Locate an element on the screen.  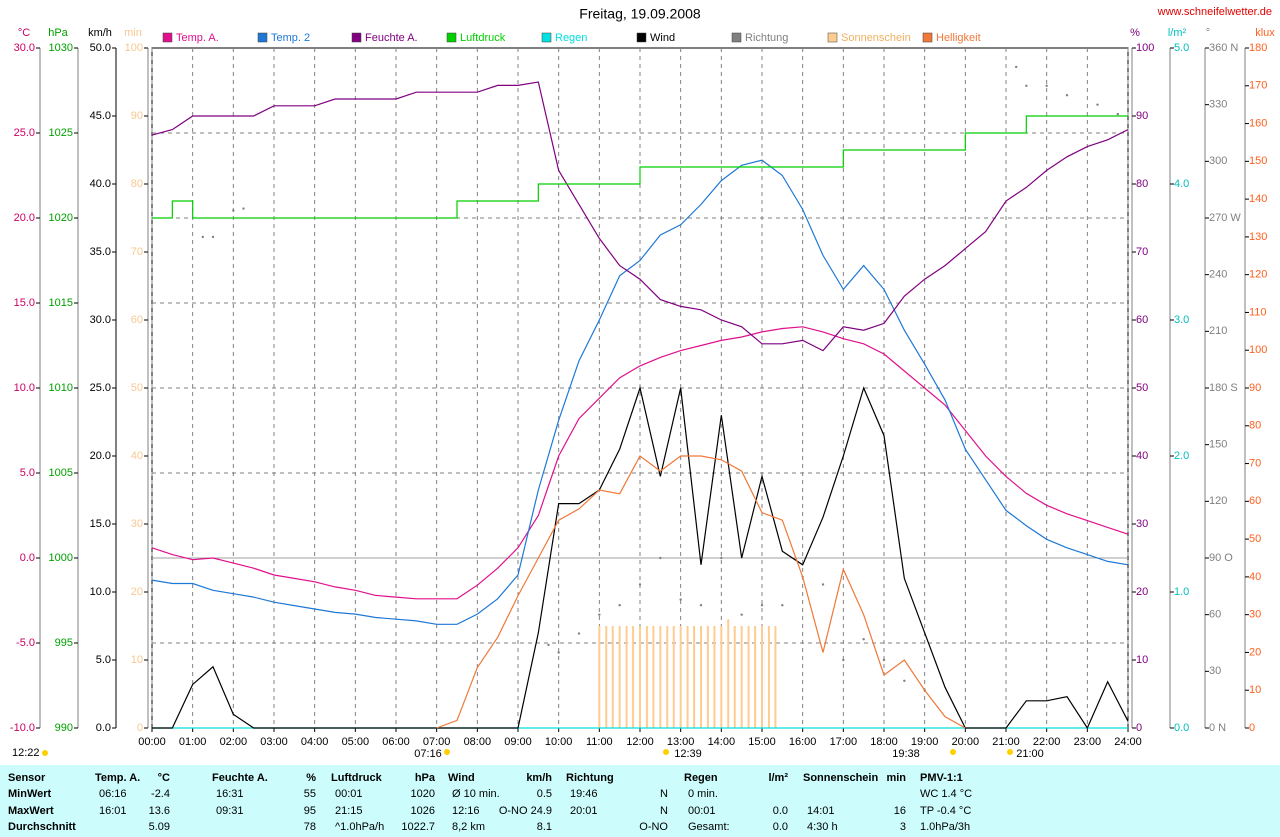
table-cell: 20:01 is located at coordinates (584, 810).